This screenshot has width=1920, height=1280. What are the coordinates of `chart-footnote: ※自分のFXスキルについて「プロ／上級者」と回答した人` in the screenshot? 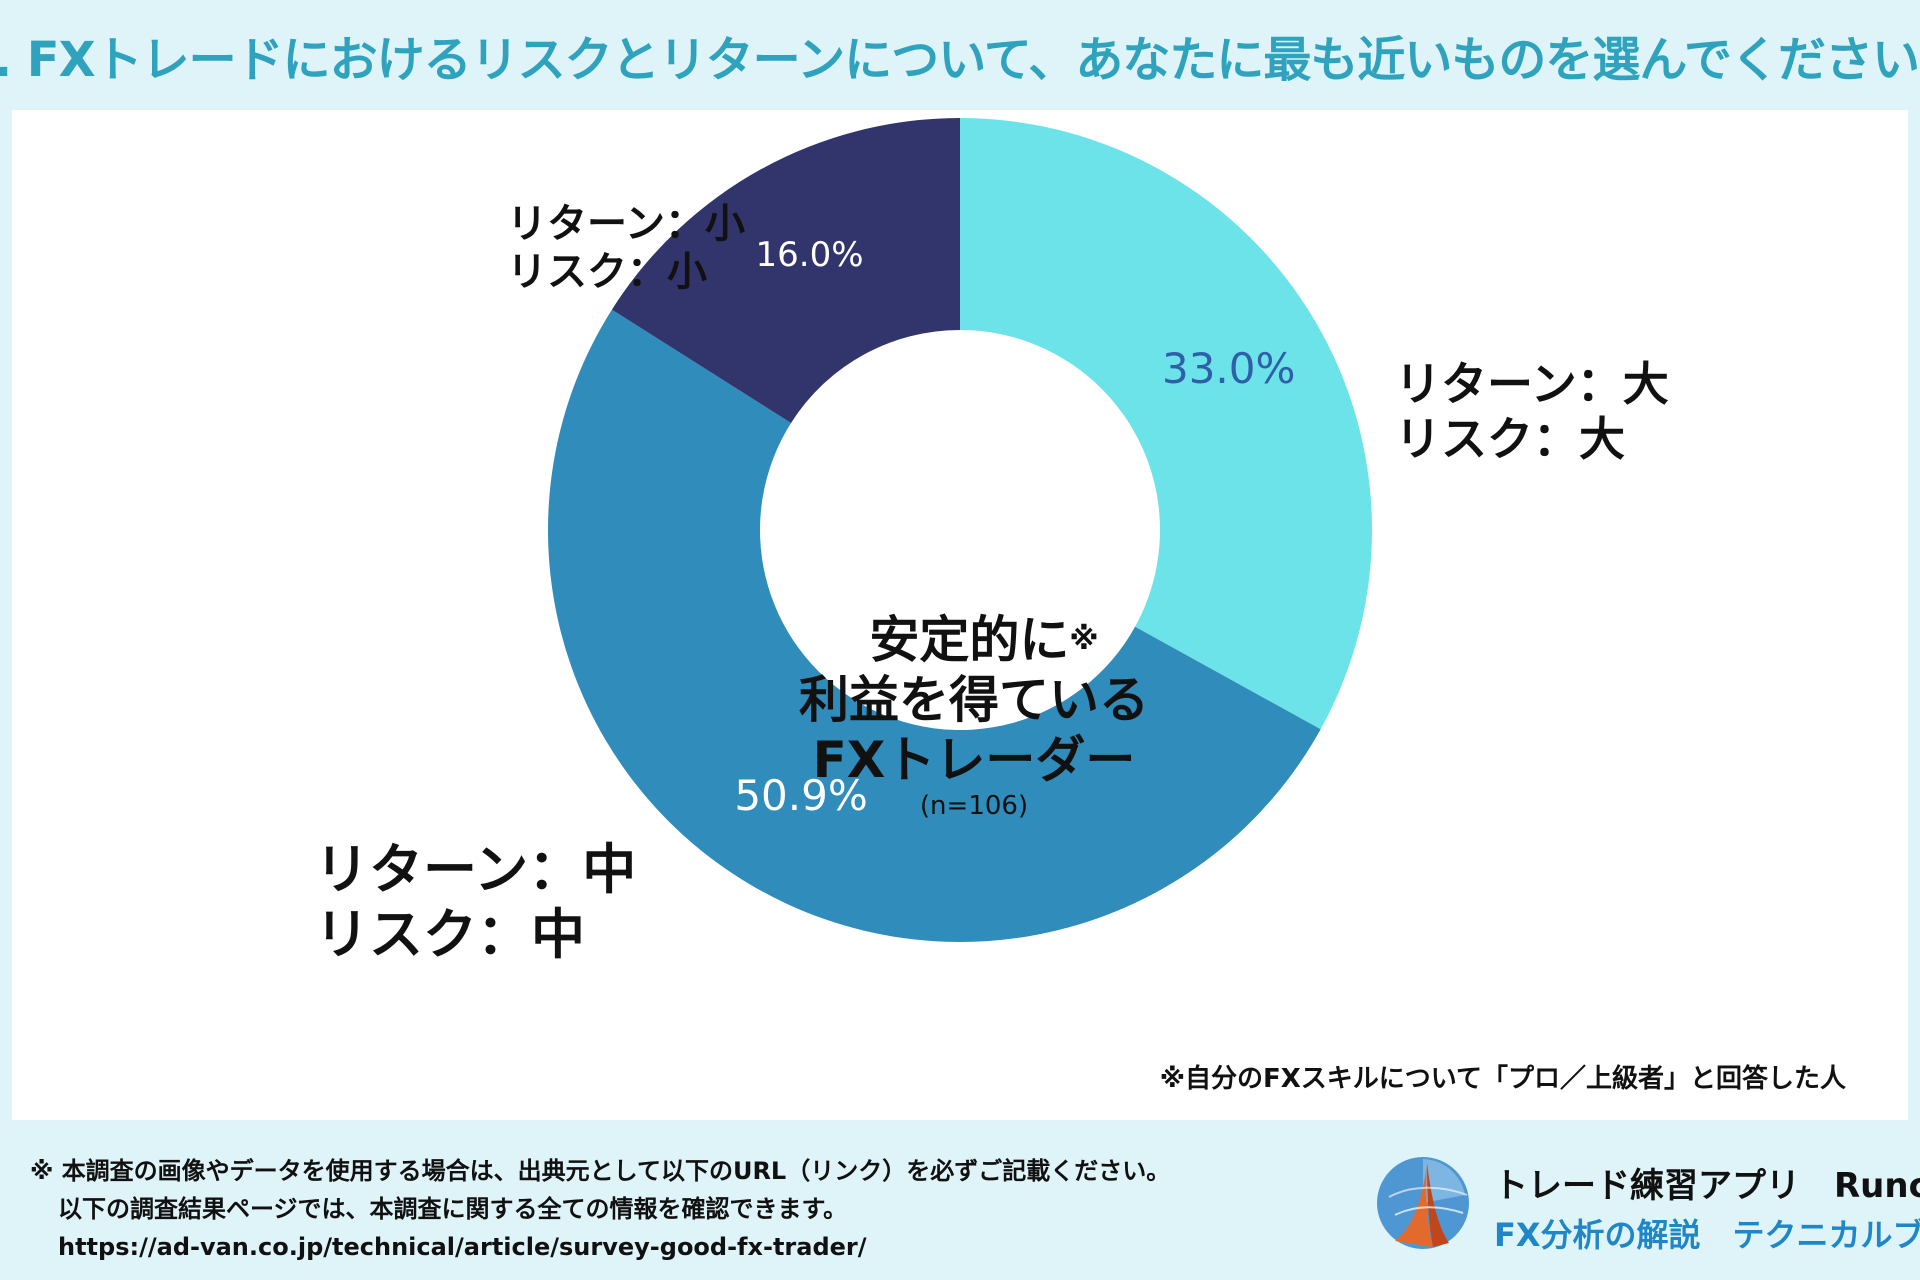 It's located at (1502, 1079).